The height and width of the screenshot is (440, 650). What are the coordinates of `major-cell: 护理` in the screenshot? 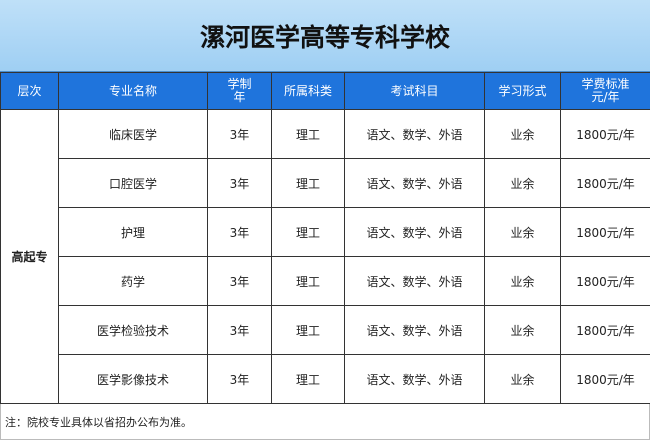 It's located at (133, 232).